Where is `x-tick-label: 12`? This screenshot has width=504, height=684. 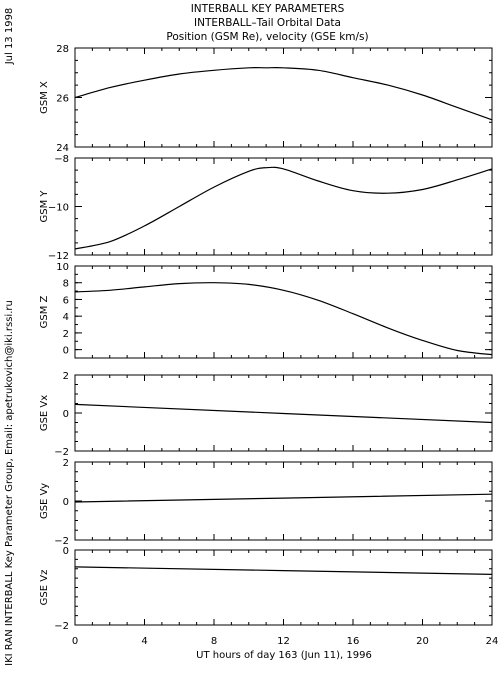
x-tick-label: 12 is located at coordinates (283, 641).